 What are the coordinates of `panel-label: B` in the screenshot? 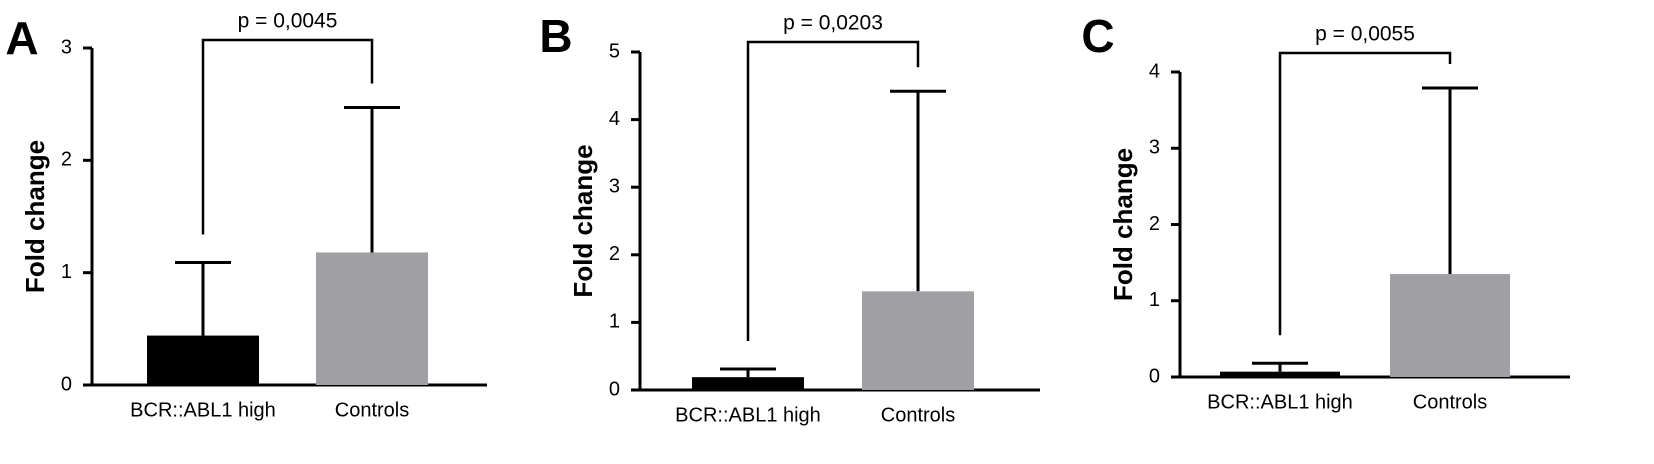 It's located at (555, 36).